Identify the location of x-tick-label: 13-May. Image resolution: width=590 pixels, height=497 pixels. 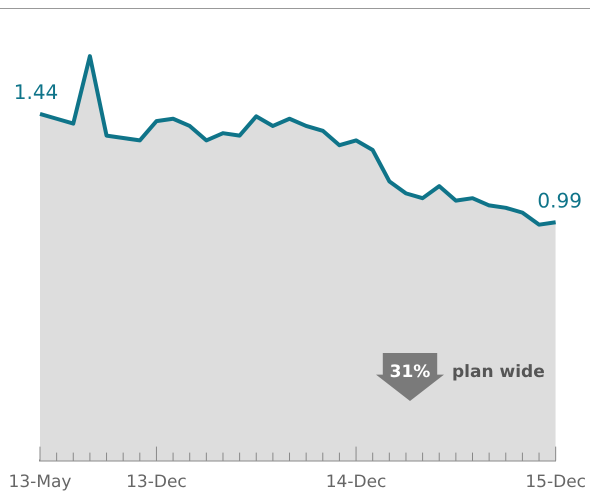
(40, 482).